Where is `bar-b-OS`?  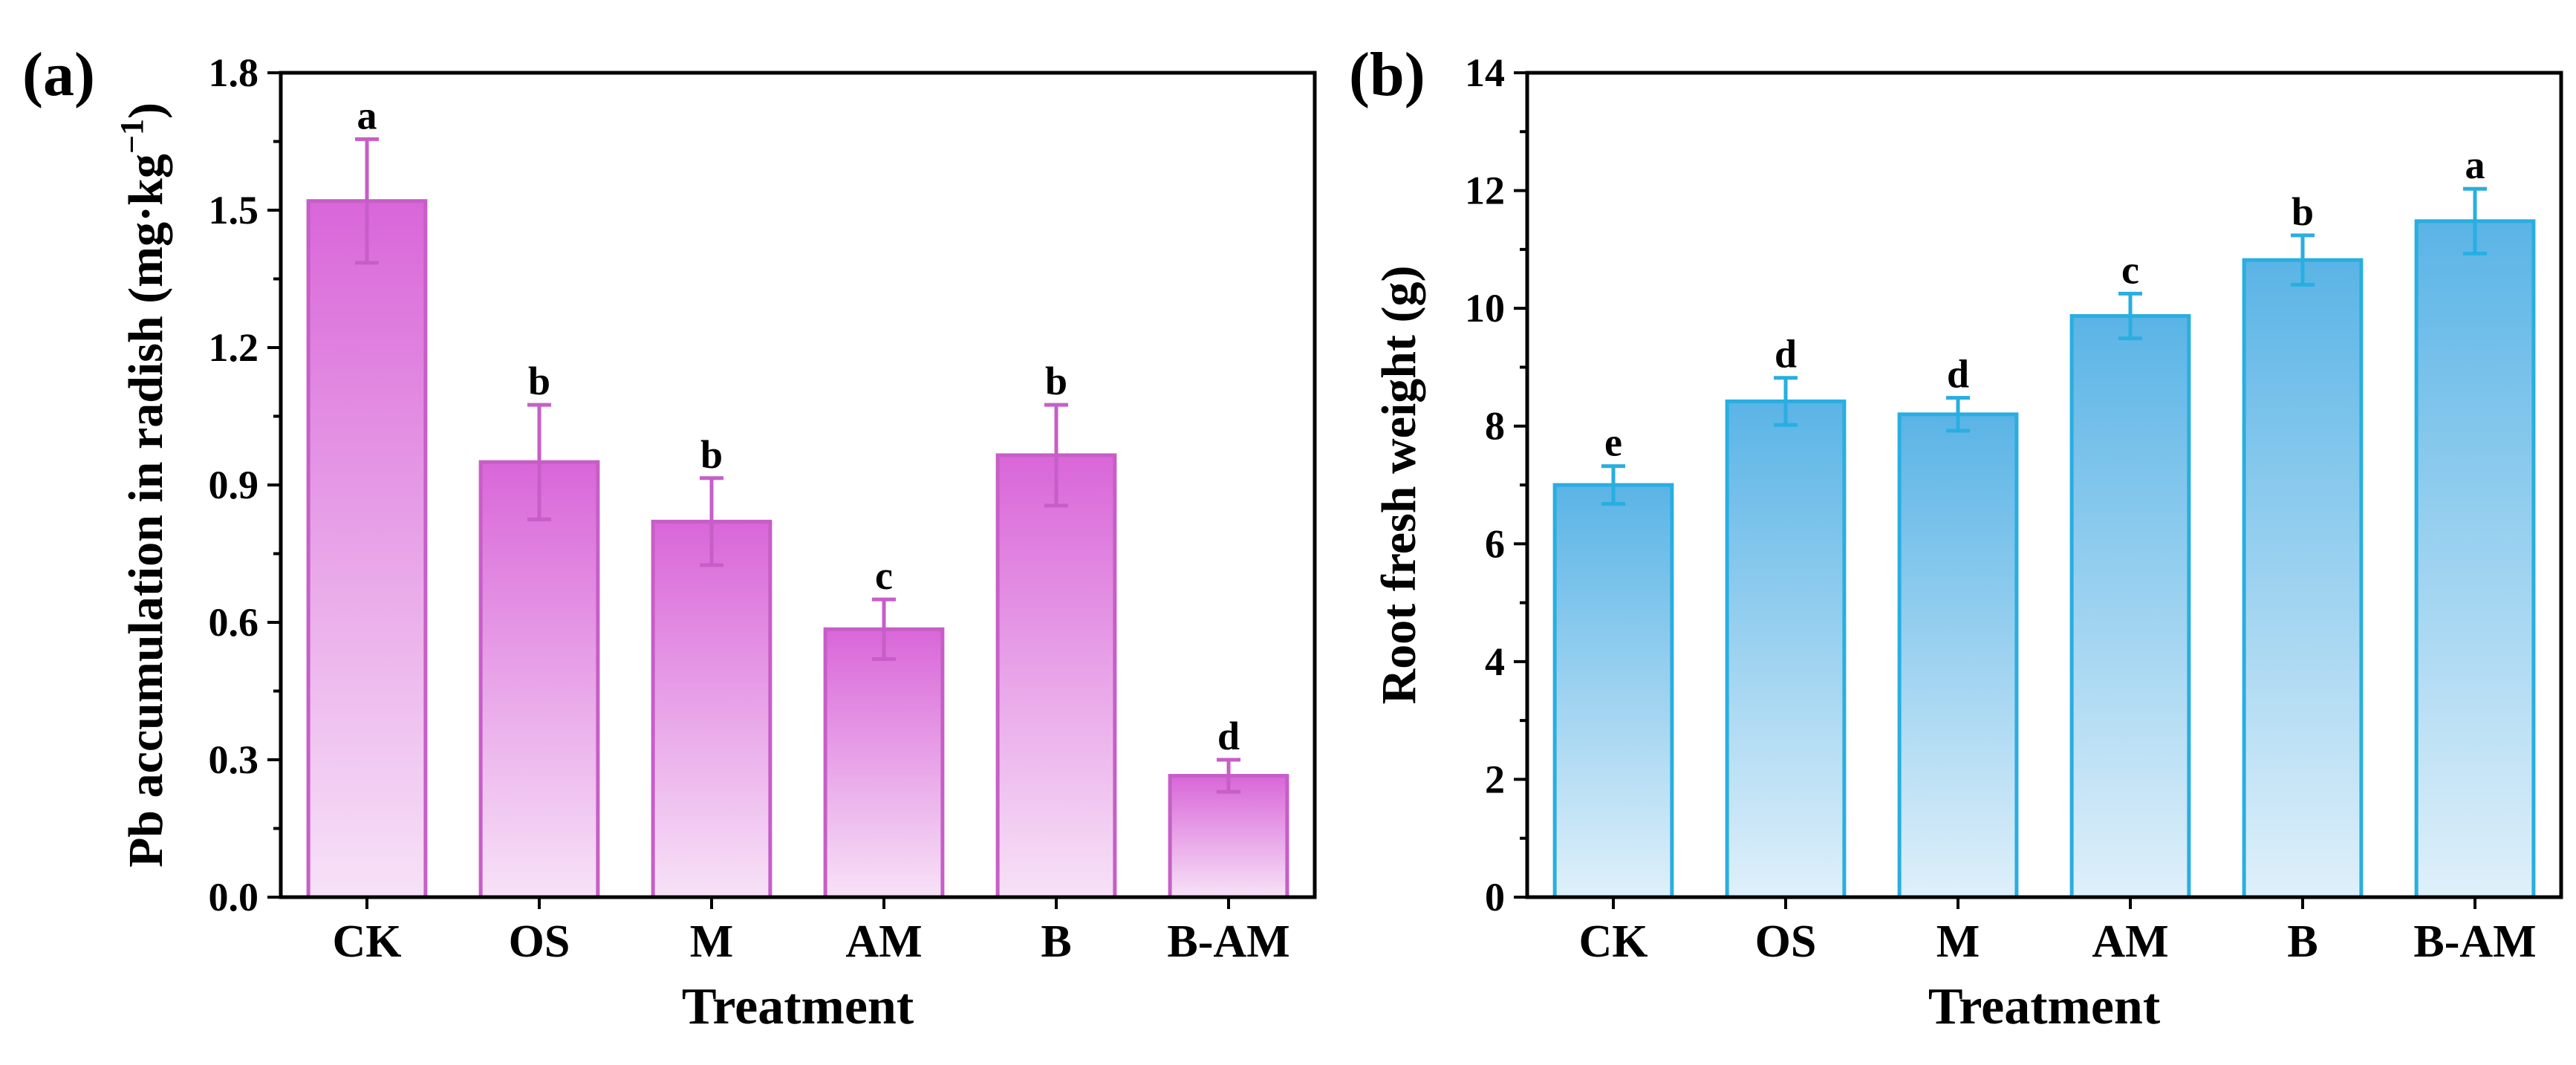
bar-b-OS is located at coordinates (1786, 649).